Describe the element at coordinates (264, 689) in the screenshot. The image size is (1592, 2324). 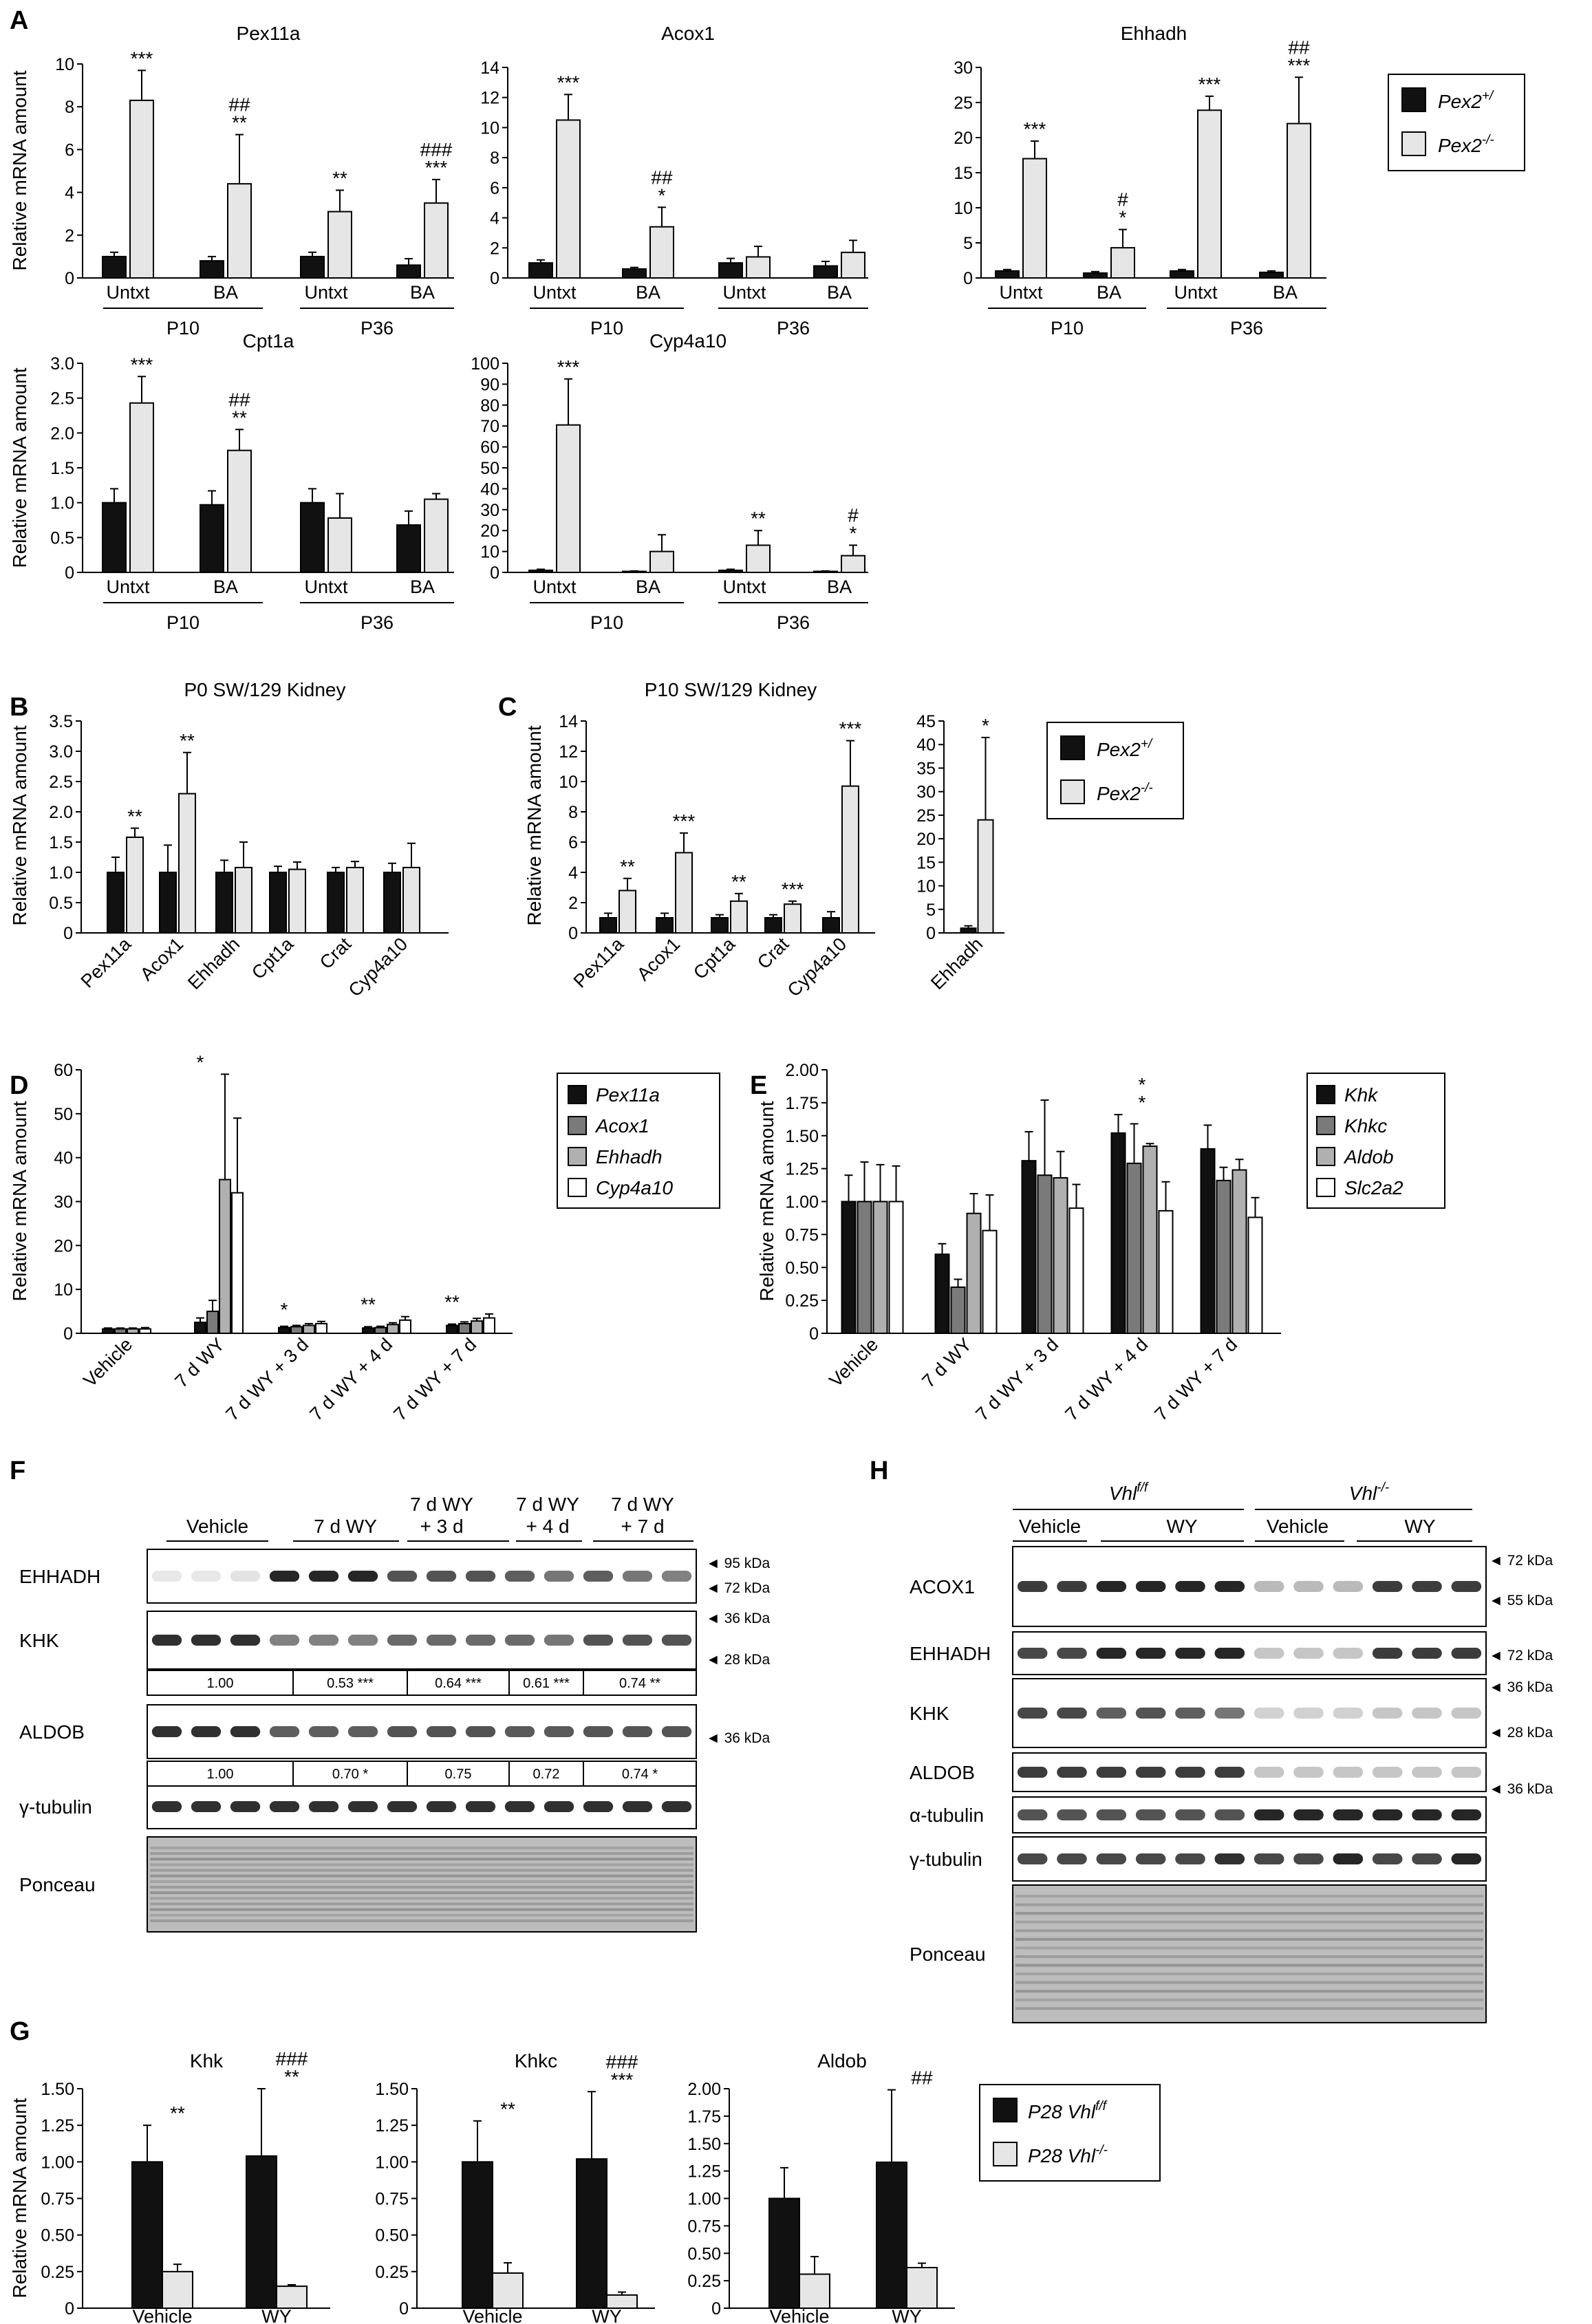
I see `chart-title: P0 SW/129 Kidney` at that location.